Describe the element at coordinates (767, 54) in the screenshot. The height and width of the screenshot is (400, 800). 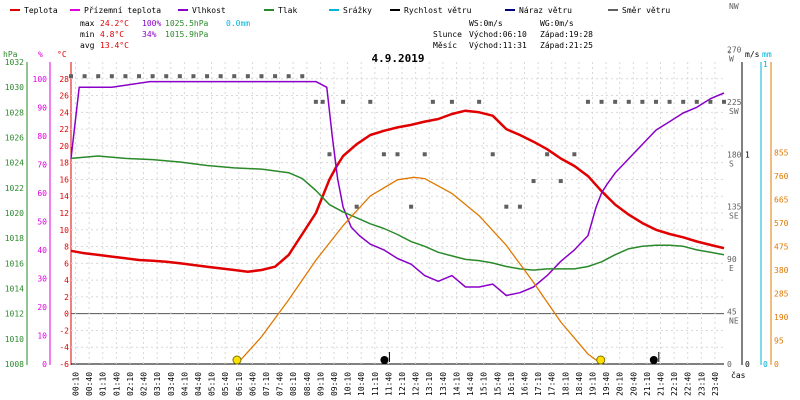
I see `unit-mm: mm` at that location.